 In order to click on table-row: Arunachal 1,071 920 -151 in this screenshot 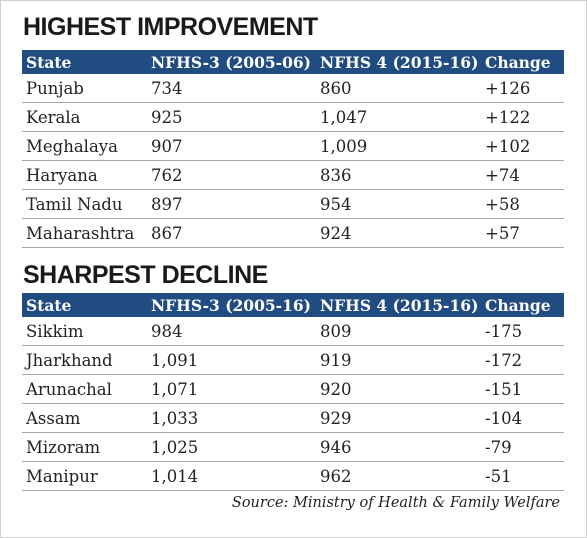, I will do `click(293, 389)`.